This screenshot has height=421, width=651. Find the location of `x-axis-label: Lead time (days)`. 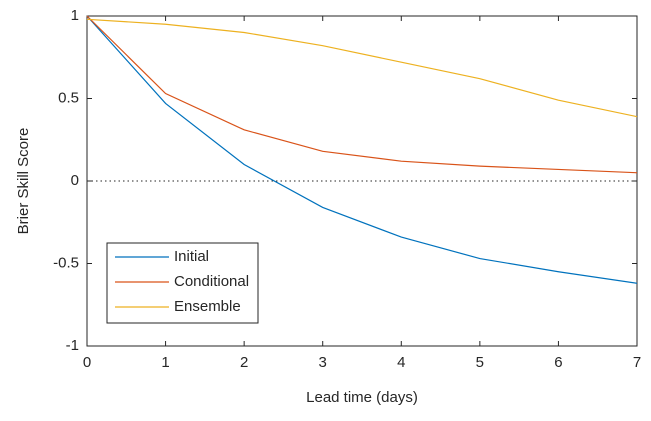

x-axis-label: Lead time (days) is located at coordinates (362, 397).